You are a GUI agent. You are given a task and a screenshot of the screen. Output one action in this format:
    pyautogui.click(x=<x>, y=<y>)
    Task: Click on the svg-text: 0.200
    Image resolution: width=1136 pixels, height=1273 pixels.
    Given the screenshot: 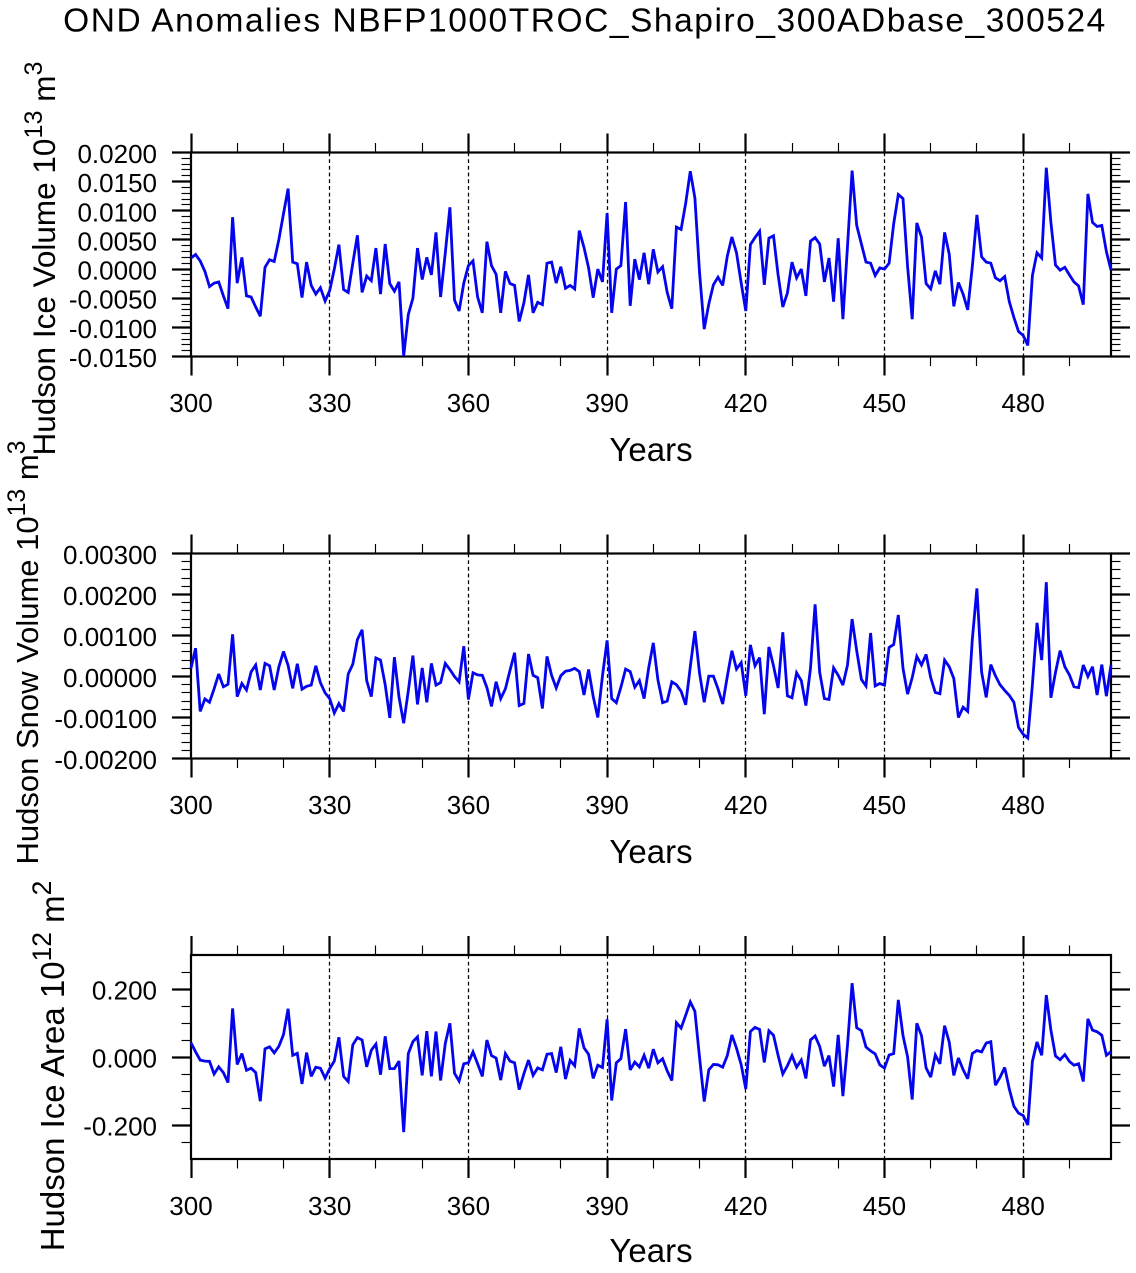 What is the action you would take?
    pyautogui.click(x=124, y=991)
    